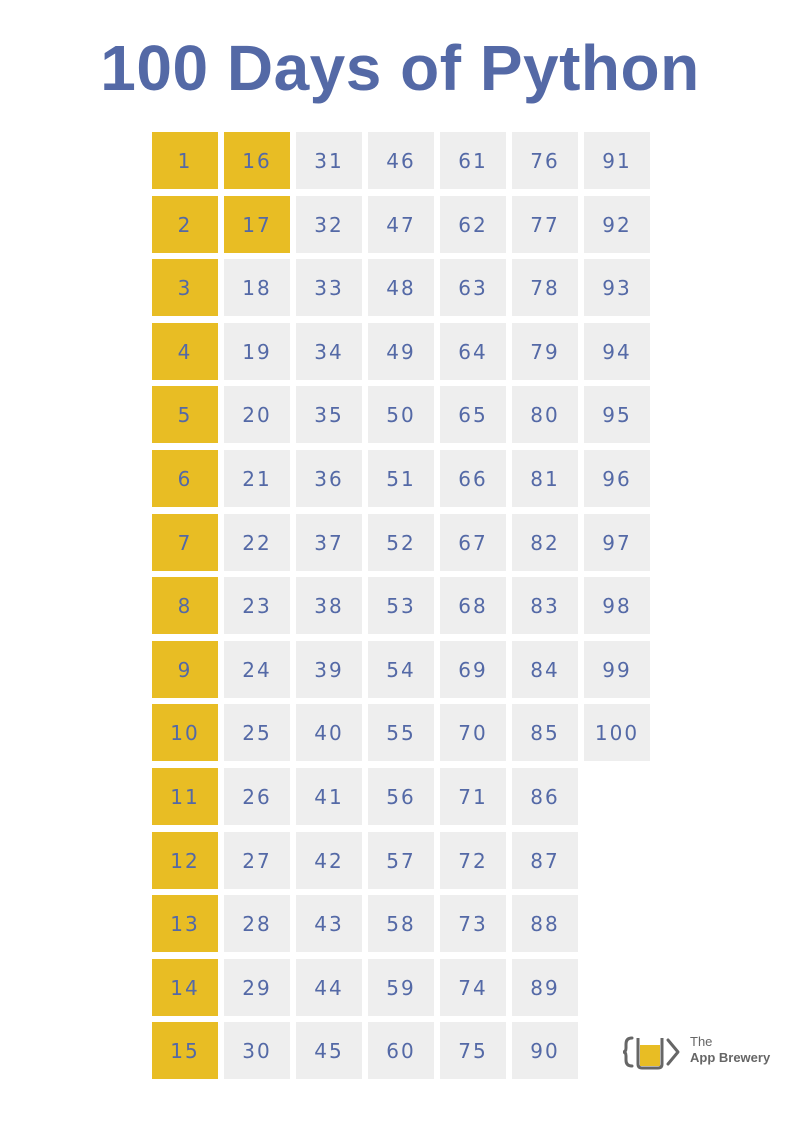 The image size is (800, 1131). Describe the element at coordinates (473, 478) in the screenshot. I see `day-cell: 66` at that location.